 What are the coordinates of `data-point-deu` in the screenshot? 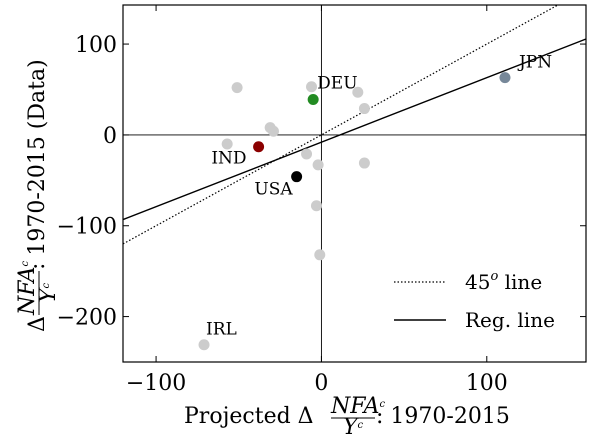 It's located at (313, 99).